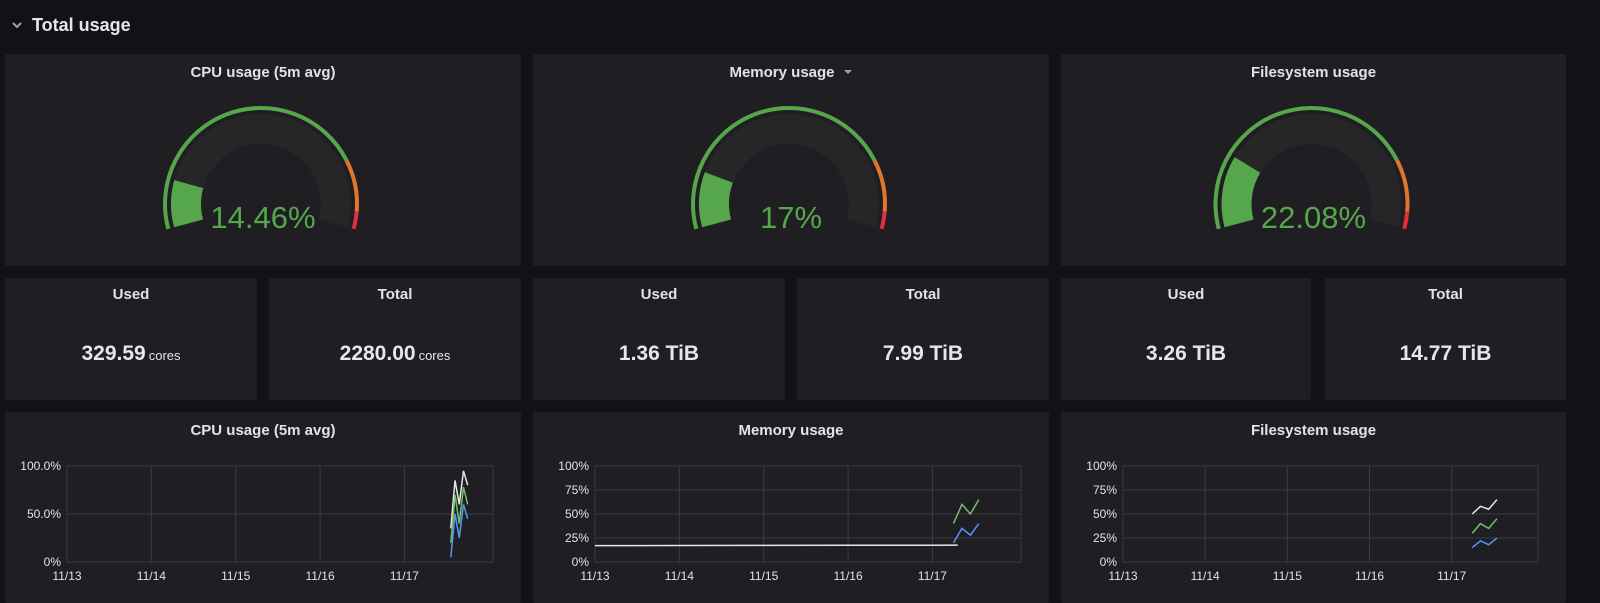 This screenshot has height=603, width=1600. Describe the element at coordinates (131, 353) in the screenshot. I see `stat-value: 329.59 cores` at that location.